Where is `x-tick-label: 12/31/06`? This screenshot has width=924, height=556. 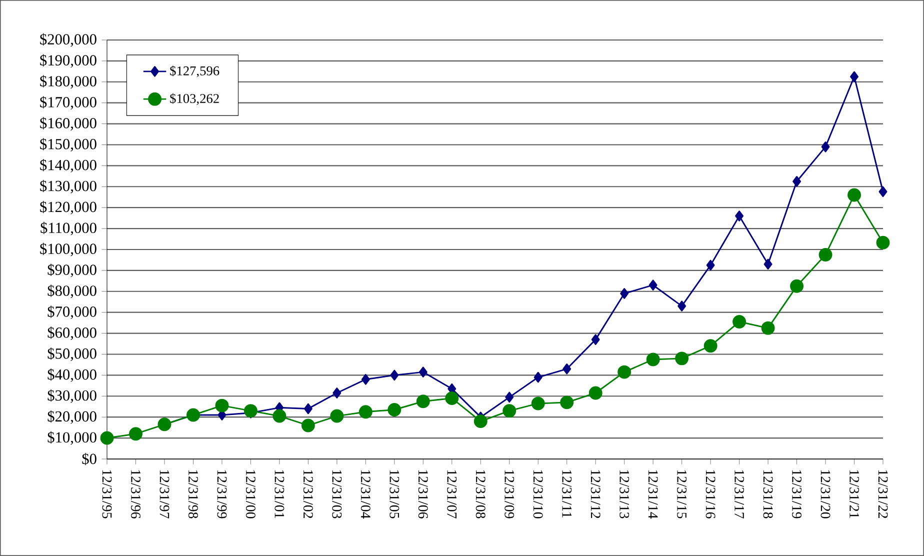
x-tick-label: 12/31/06 is located at coordinates (423, 494).